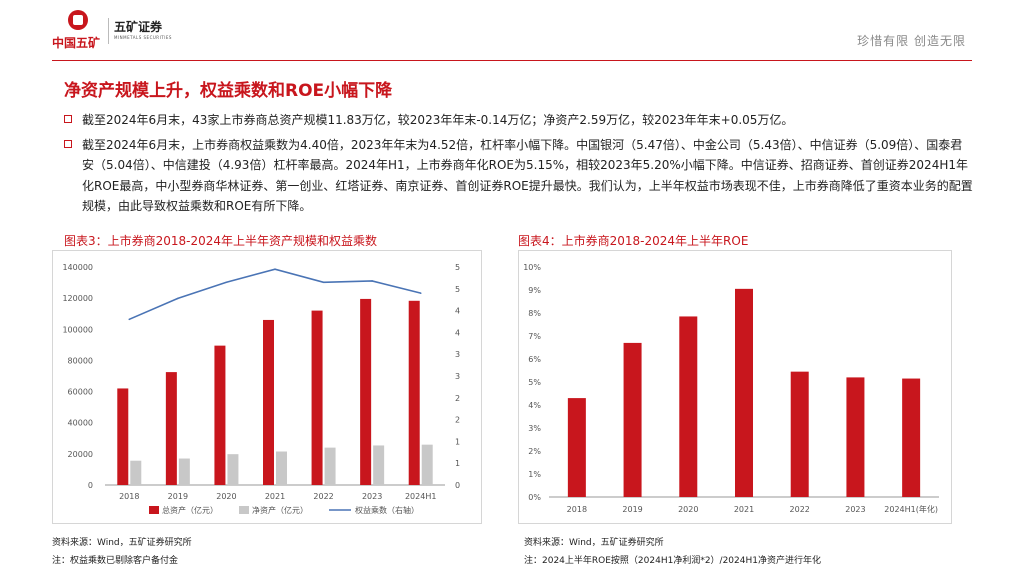 This screenshot has height=576, width=1024. I want to click on y-tick-label: 4%, so click(534, 405).